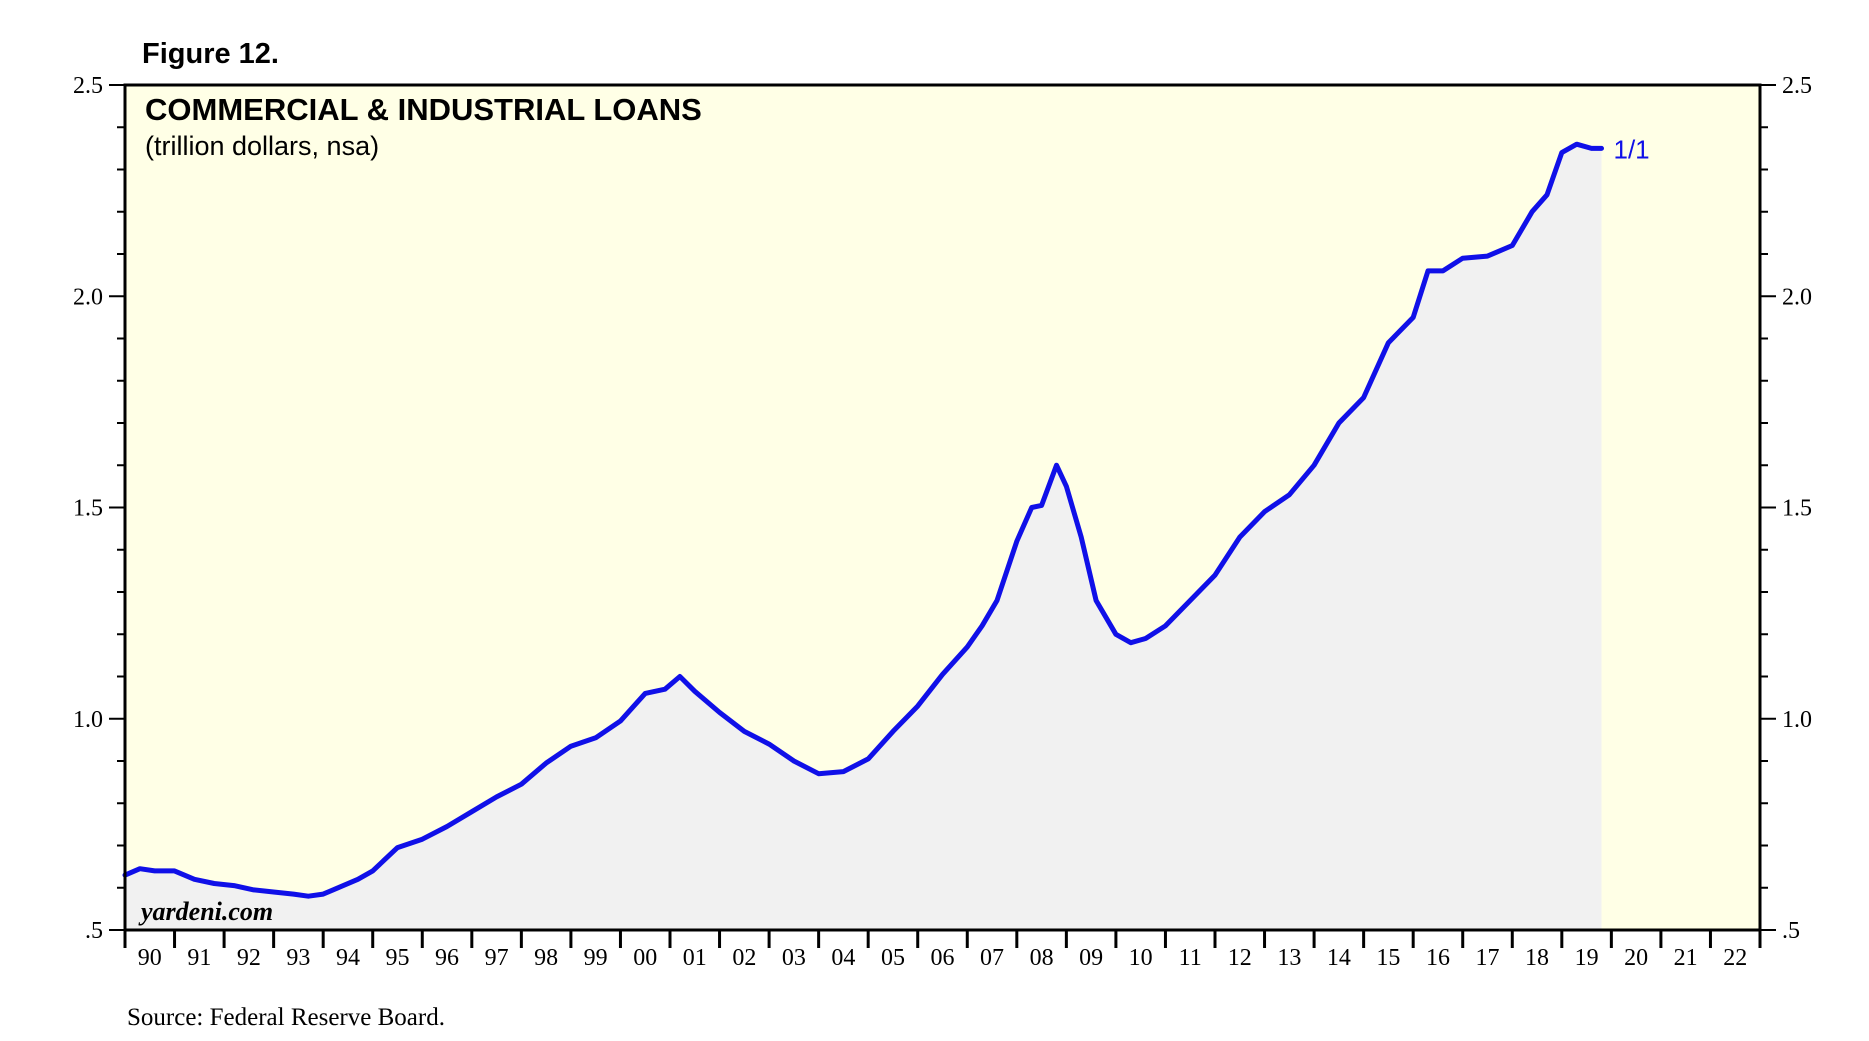  Describe the element at coordinates (695, 958) in the screenshot. I see `x-tick-label: 01` at that location.